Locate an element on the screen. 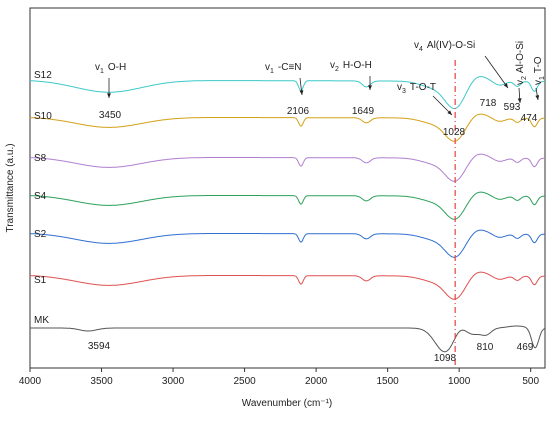  x-tick-label-2000: 2000 is located at coordinates (316, 381).